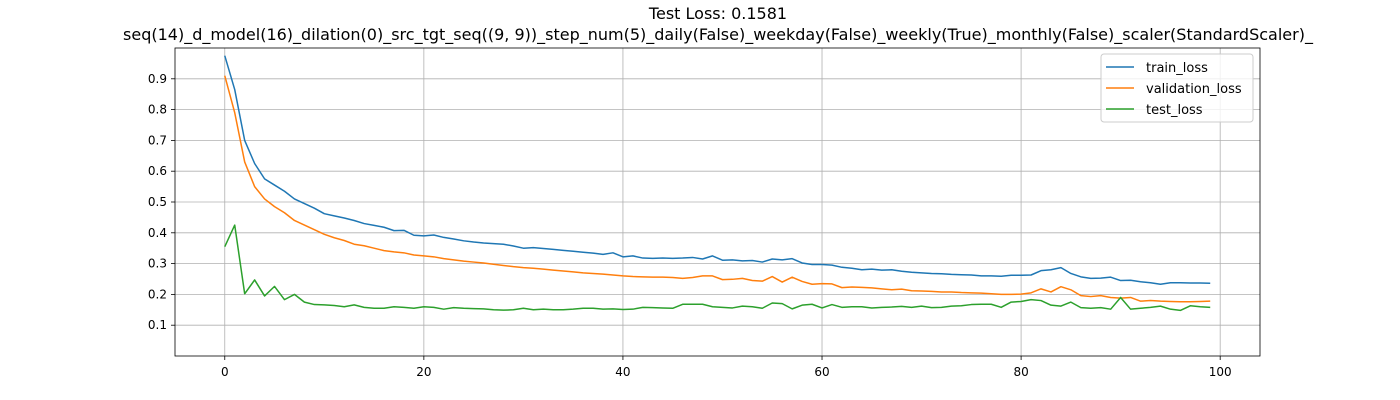 Image resolution: width=1400 pixels, height=400 pixels. Describe the element at coordinates (157, 202) in the screenshot. I see `y-tick-label: 0.5` at that location.